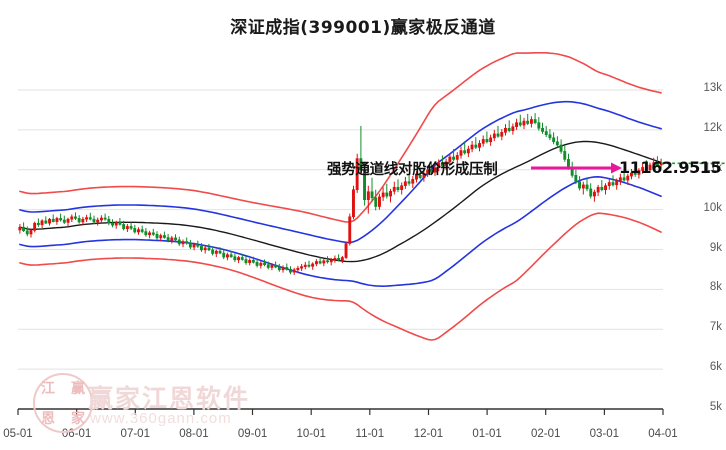 The height and width of the screenshot is (450, 726). What do you see at coordinates (576, 168) in the screenshot?
I see `annotation-arrow` at bounding box center [576, 168].